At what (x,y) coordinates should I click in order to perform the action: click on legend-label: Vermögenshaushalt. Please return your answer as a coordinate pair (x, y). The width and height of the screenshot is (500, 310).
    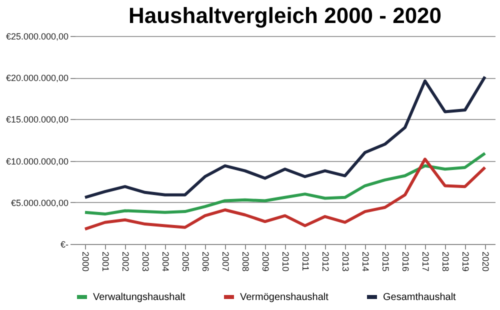
    Looking at the image, I should click on (284, 297).